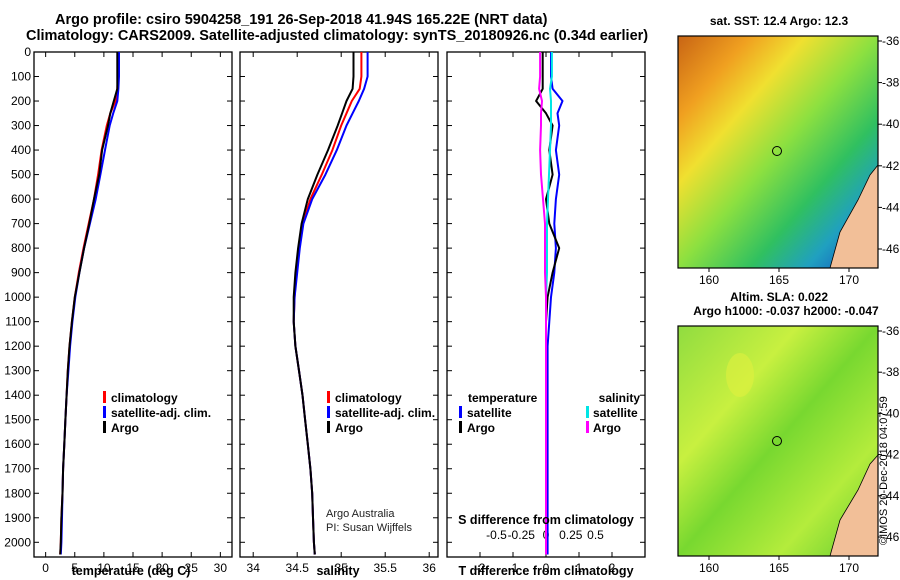 This screenshot has width=900, height=580. What do you see at coordinates (489, 413) in the screenshot?
I see `legend-diff-t-satellite: satellite` at bounding box center [489, 413].